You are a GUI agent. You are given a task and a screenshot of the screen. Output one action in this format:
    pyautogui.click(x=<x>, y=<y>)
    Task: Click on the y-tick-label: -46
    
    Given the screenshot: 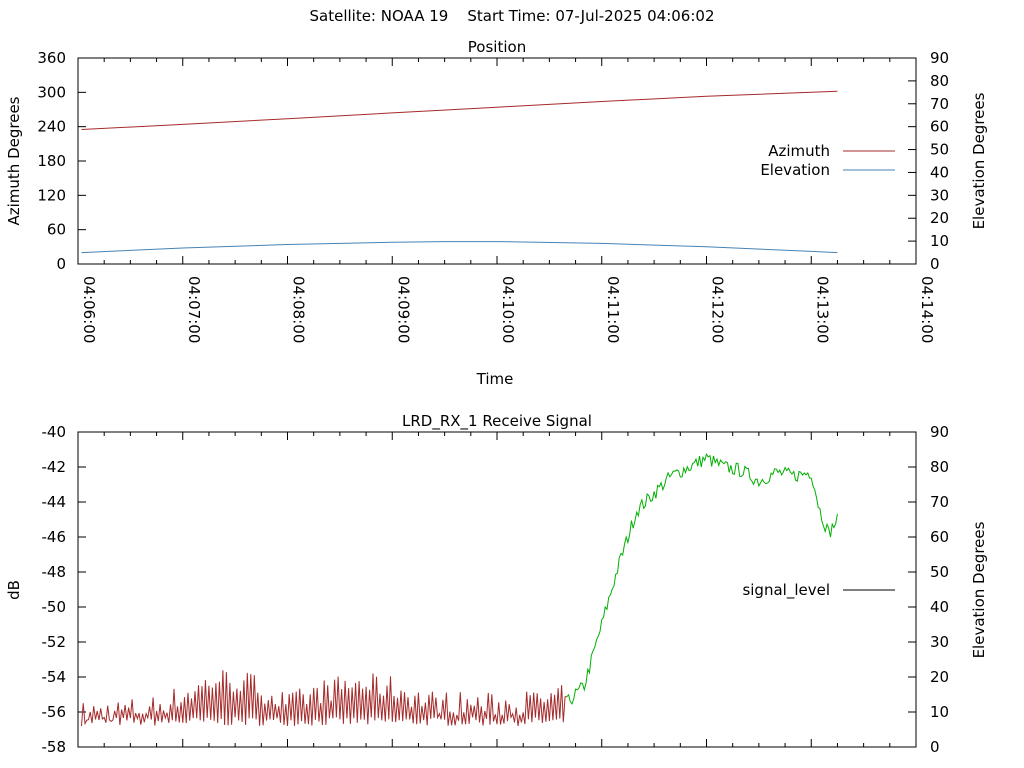 What is the action you would take?
    pyautogui.click(x=54, y=537)
    